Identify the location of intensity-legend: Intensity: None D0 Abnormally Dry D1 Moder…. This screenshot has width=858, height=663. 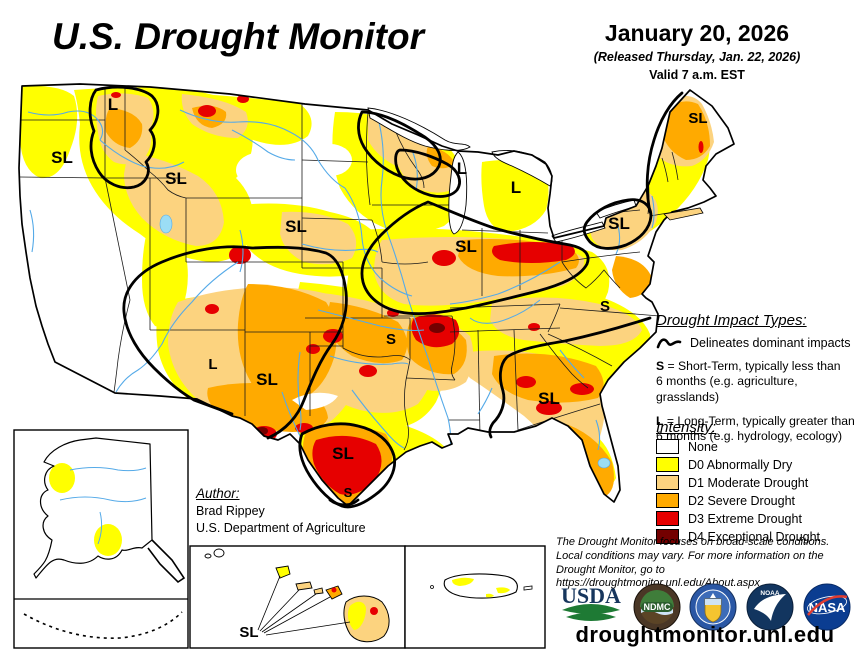
(757, 481).